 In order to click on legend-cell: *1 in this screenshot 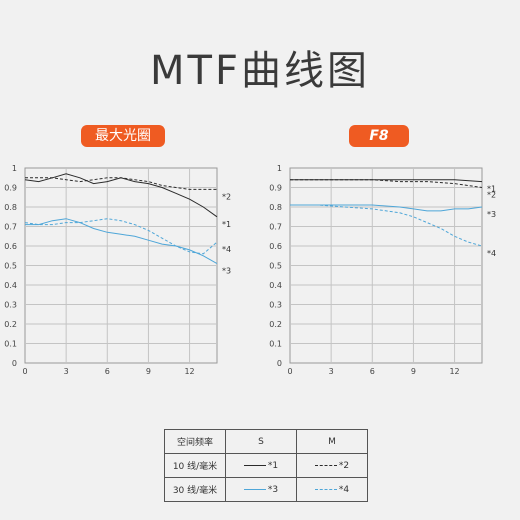, I will do `click(261, 465)`.